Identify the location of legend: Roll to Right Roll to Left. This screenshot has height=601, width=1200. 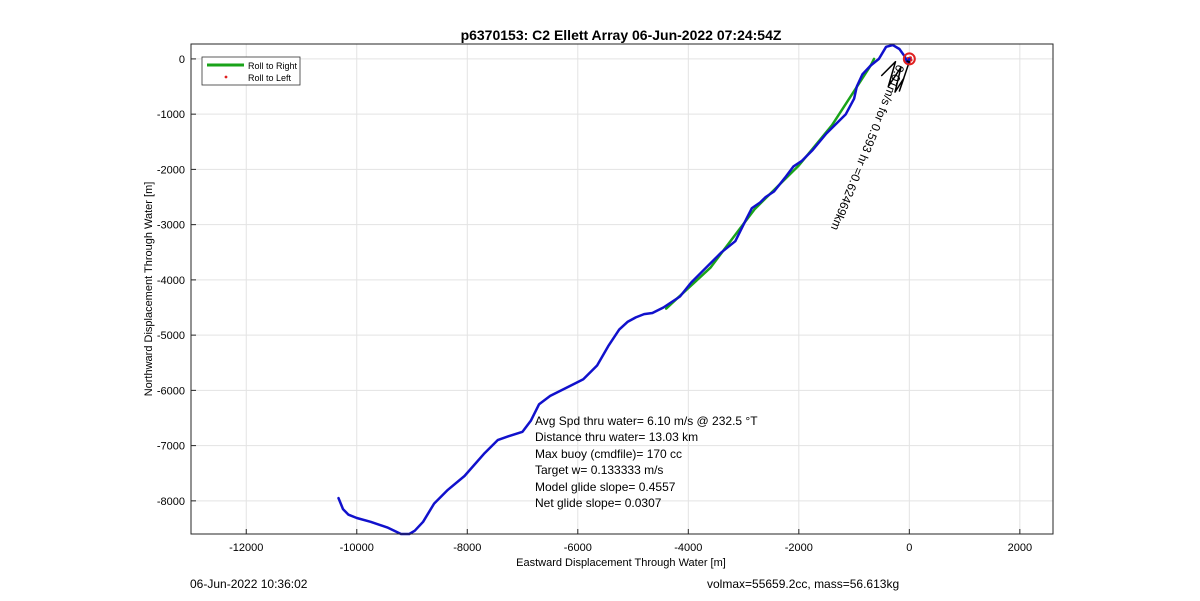
(251, 71).